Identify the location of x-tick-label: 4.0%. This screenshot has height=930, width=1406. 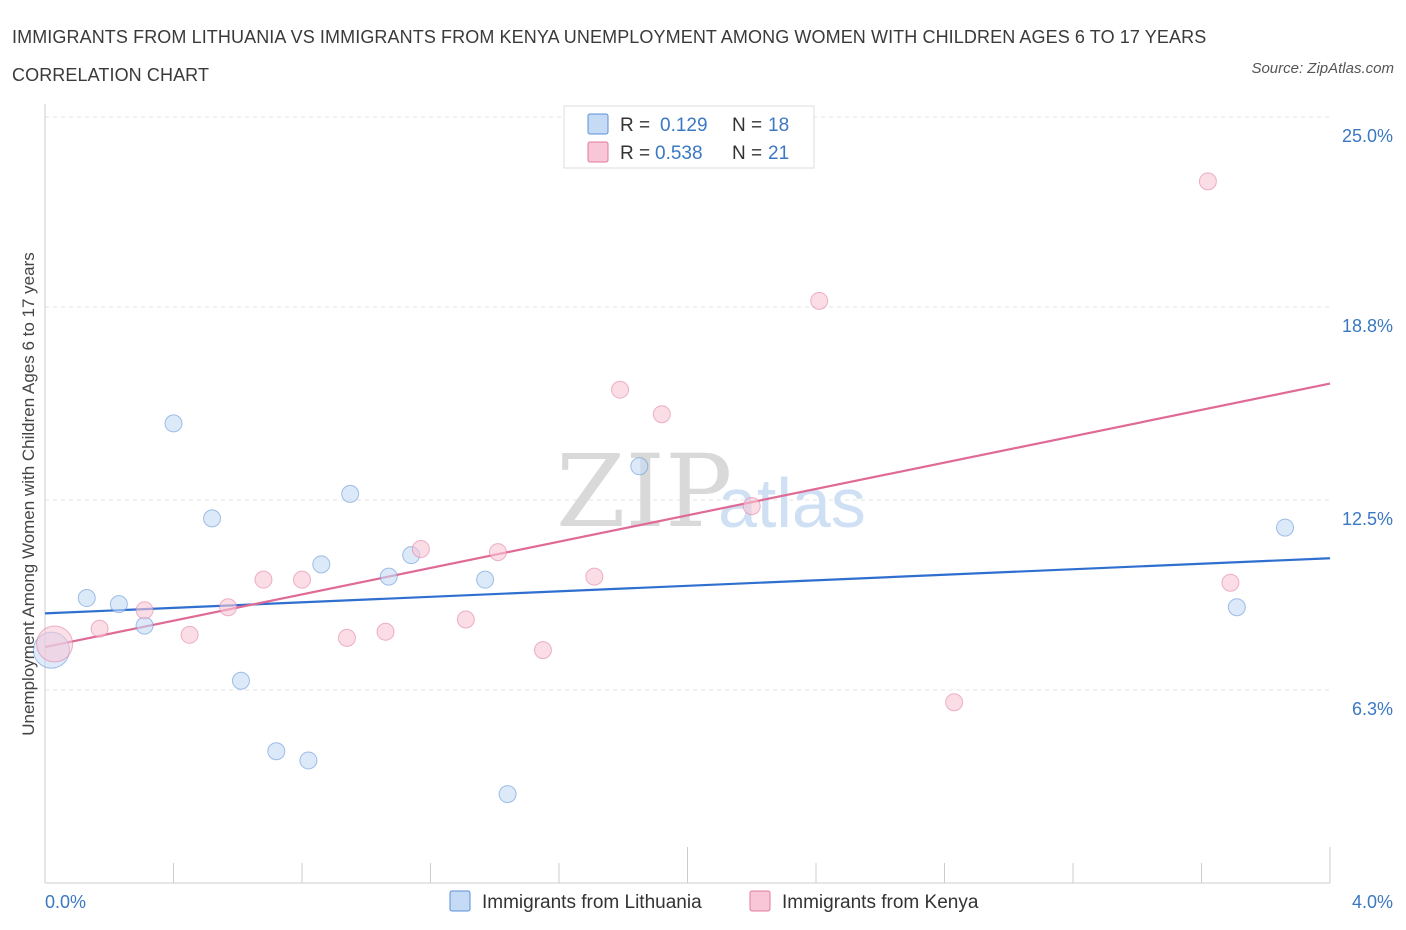
(1372, 902).